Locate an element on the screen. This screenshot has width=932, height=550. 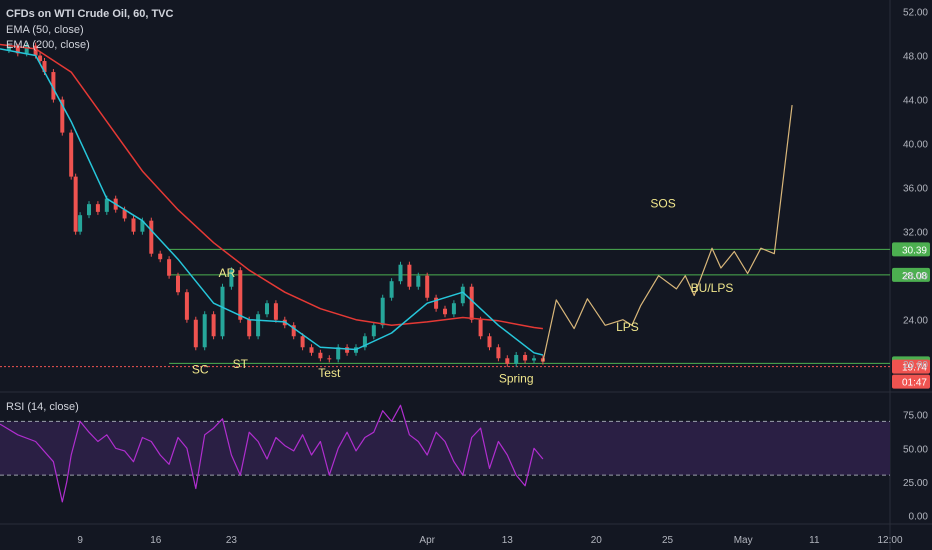
wyckoff-label: LPS is located at coordinates (627, 327).